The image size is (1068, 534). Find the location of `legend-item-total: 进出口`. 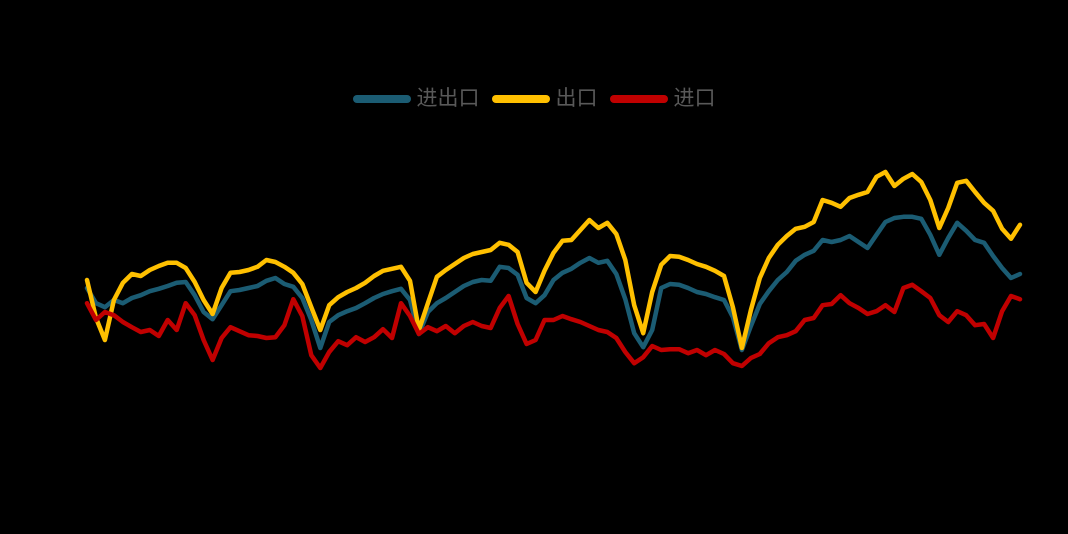

legend-item-total: 进出口 is located at coordinates (416, 99).